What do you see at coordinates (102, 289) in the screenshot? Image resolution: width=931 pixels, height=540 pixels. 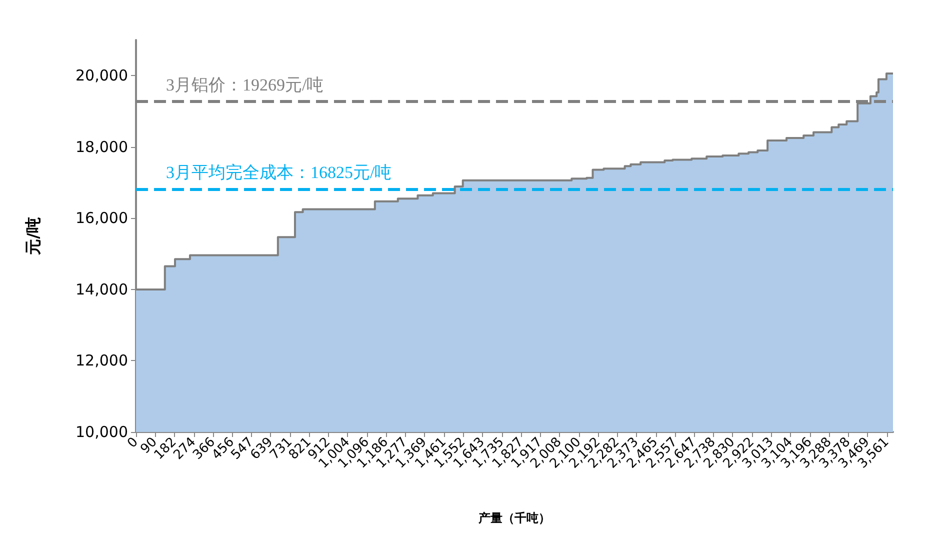 I see `y-tick-label: 14,000` at bounding box center [102, 289].